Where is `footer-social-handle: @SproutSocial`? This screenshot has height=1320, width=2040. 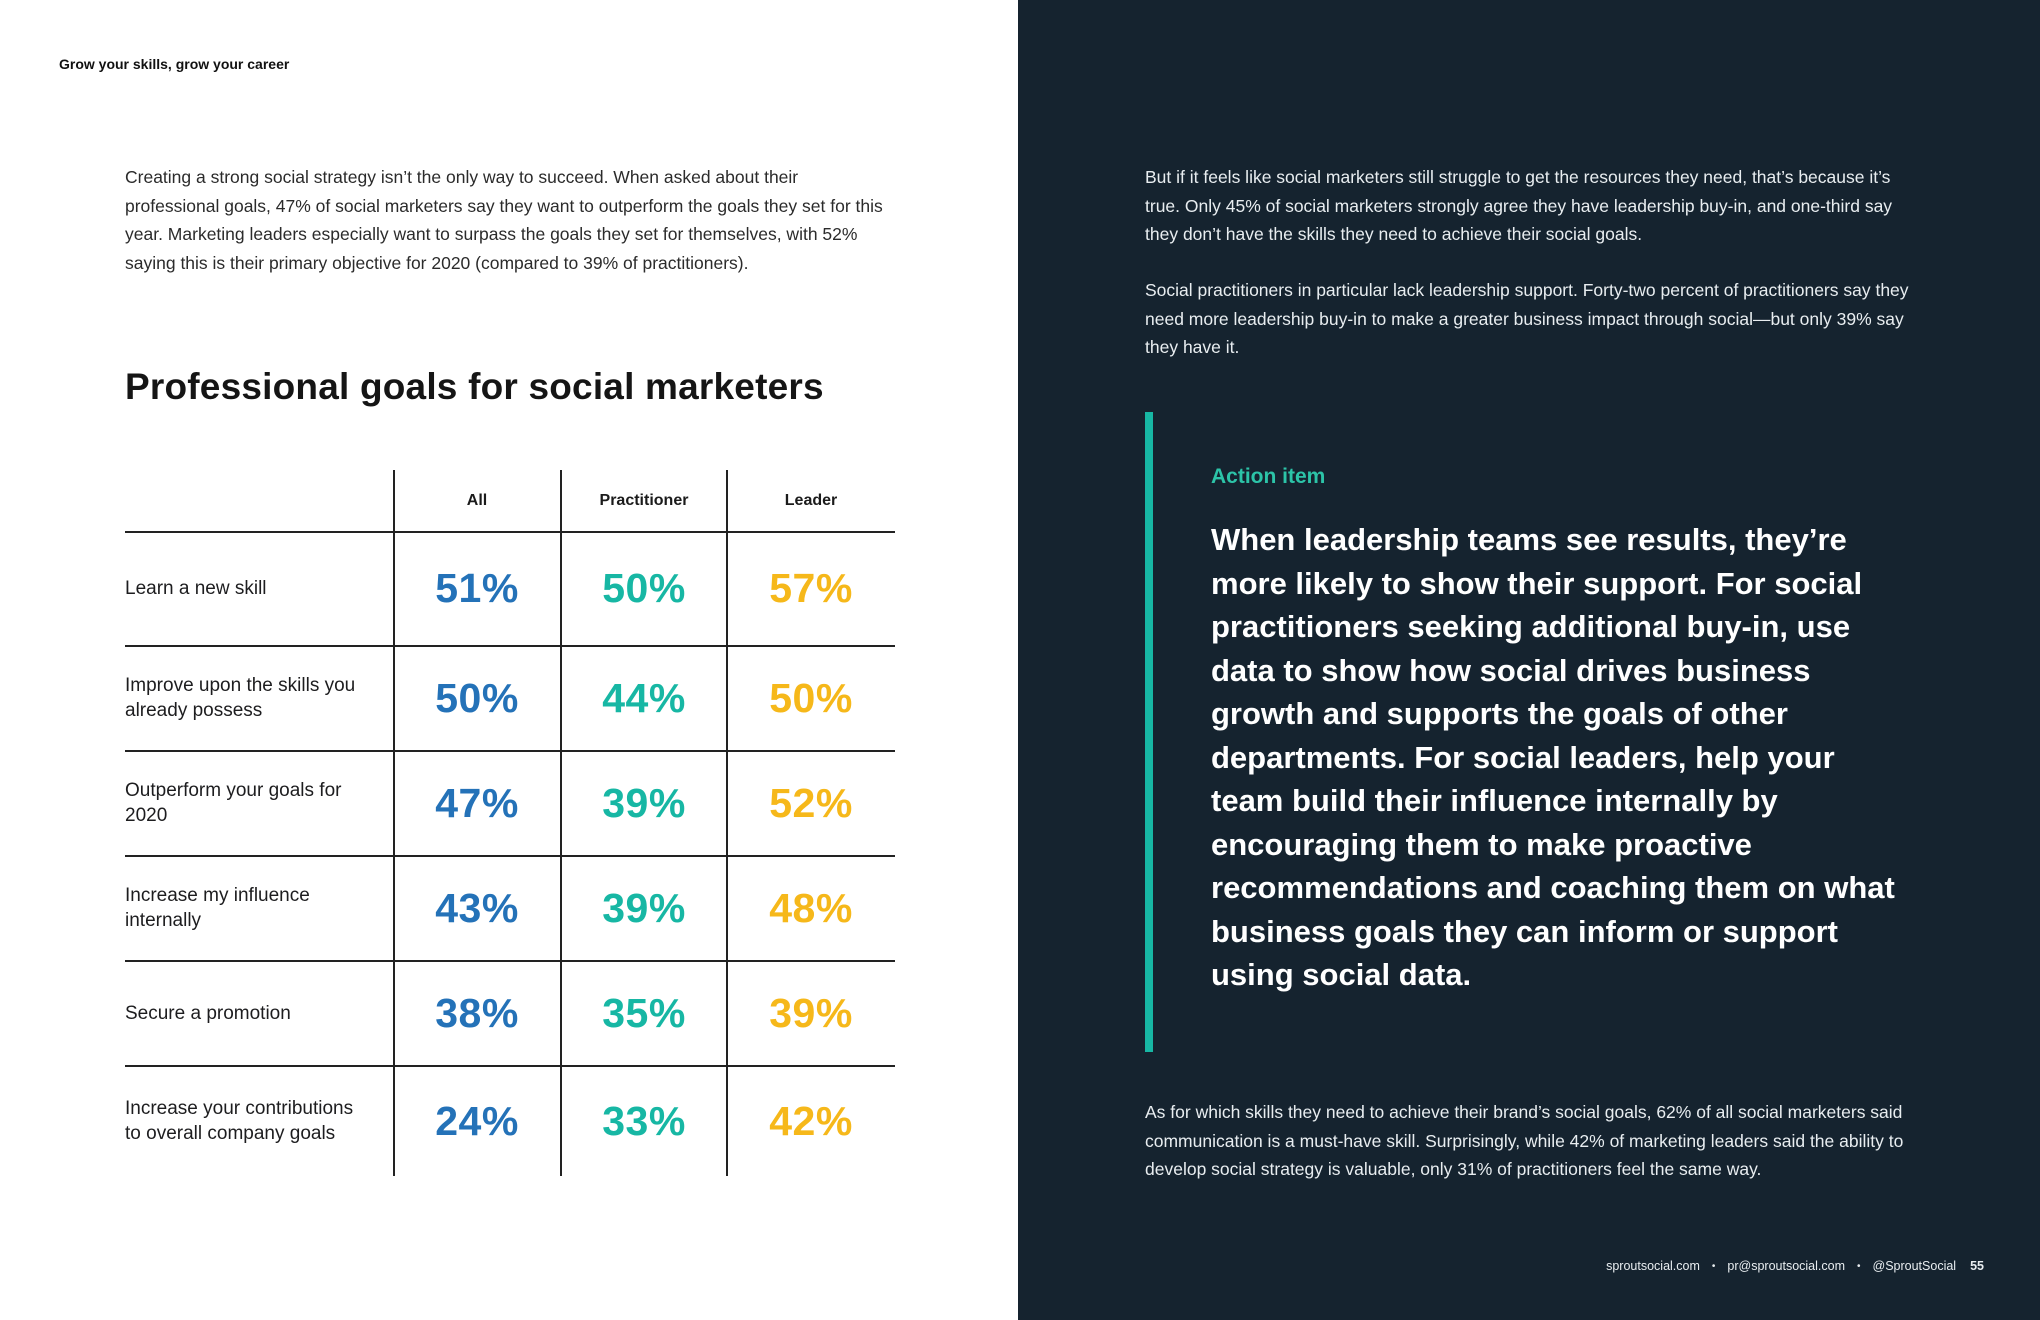
footer-social-handle: @SproutSocial is located at coordinates (1914, 1266).